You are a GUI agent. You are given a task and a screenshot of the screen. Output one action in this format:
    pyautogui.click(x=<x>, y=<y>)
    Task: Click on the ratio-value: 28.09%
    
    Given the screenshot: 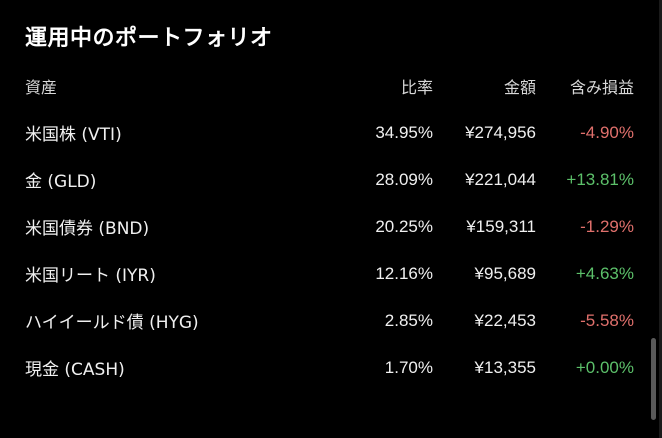 What is the action you would take?
    pyautogui.click(x=404, y=179)
    